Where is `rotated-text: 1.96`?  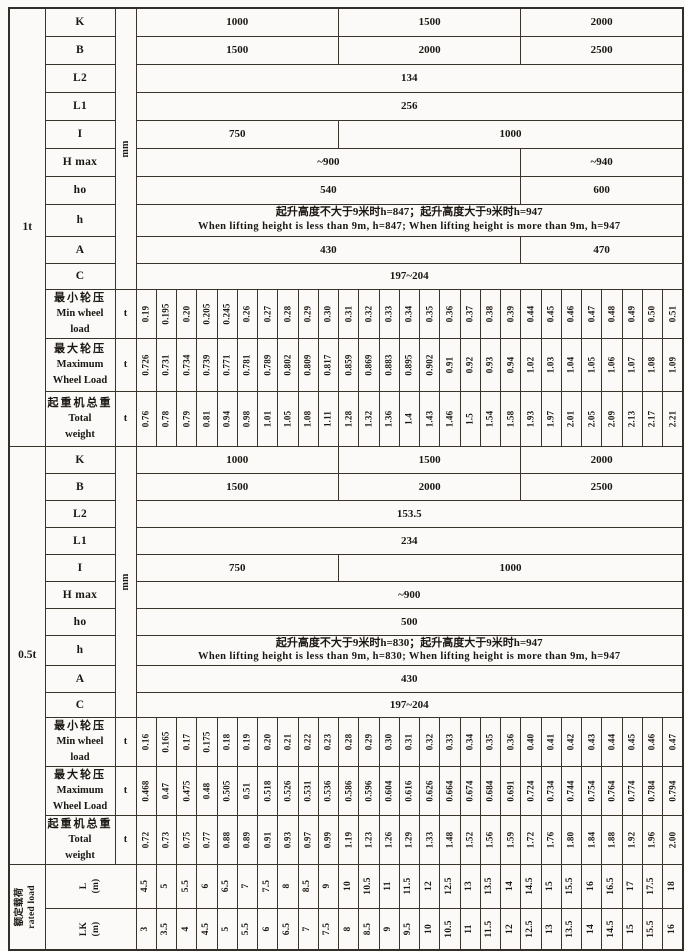 rotated-text: 1.96 is located at coordinates (651, 839).